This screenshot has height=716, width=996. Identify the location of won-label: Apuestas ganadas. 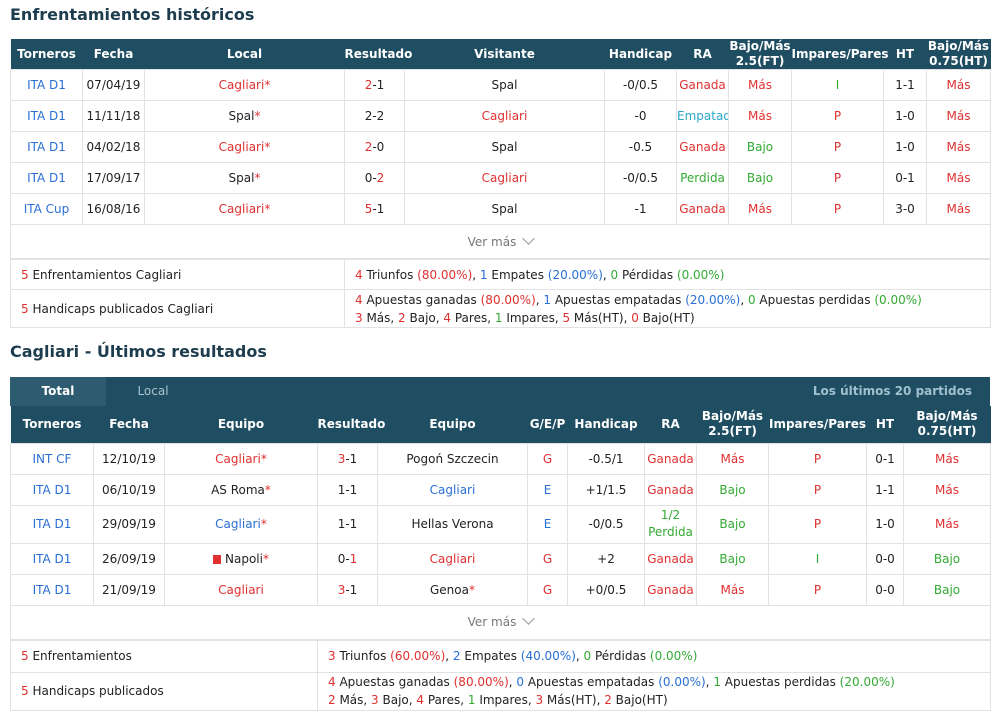
(394, 682).